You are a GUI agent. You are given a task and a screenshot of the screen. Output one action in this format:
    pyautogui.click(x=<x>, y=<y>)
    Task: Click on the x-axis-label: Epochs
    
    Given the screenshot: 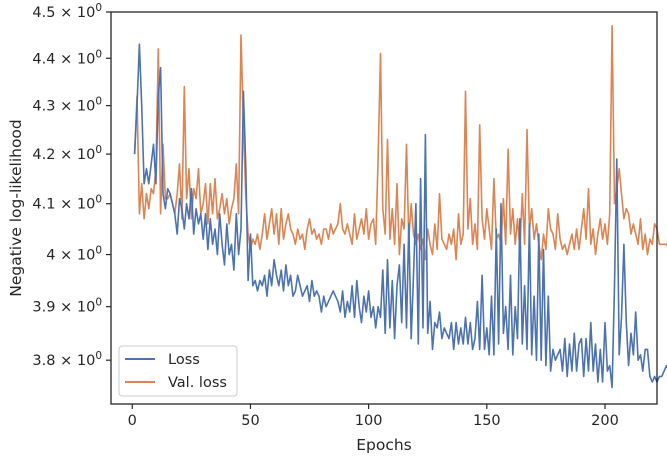 What is the action you would take?
    pyautogui.click(x=384, y=445)
    